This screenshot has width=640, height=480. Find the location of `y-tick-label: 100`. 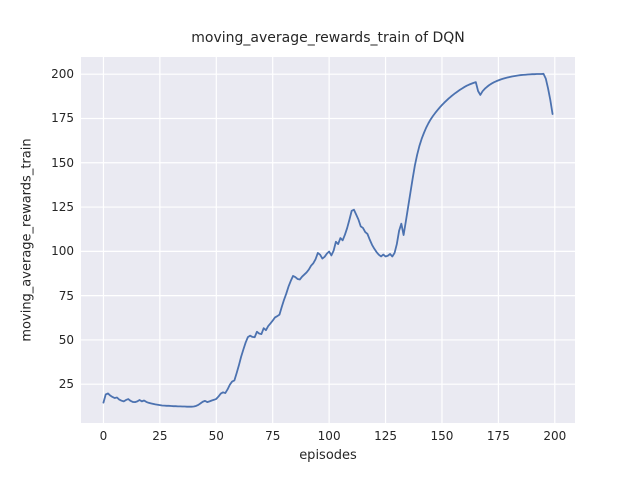

y-tick-label: 100 is located at coordinates (62, 251).